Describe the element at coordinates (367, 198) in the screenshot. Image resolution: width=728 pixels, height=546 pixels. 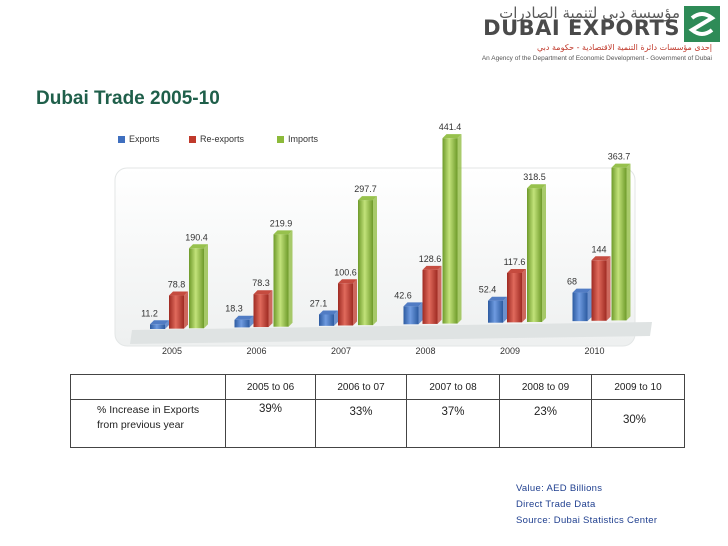
I see `bar-top-imports-2007` at that location.